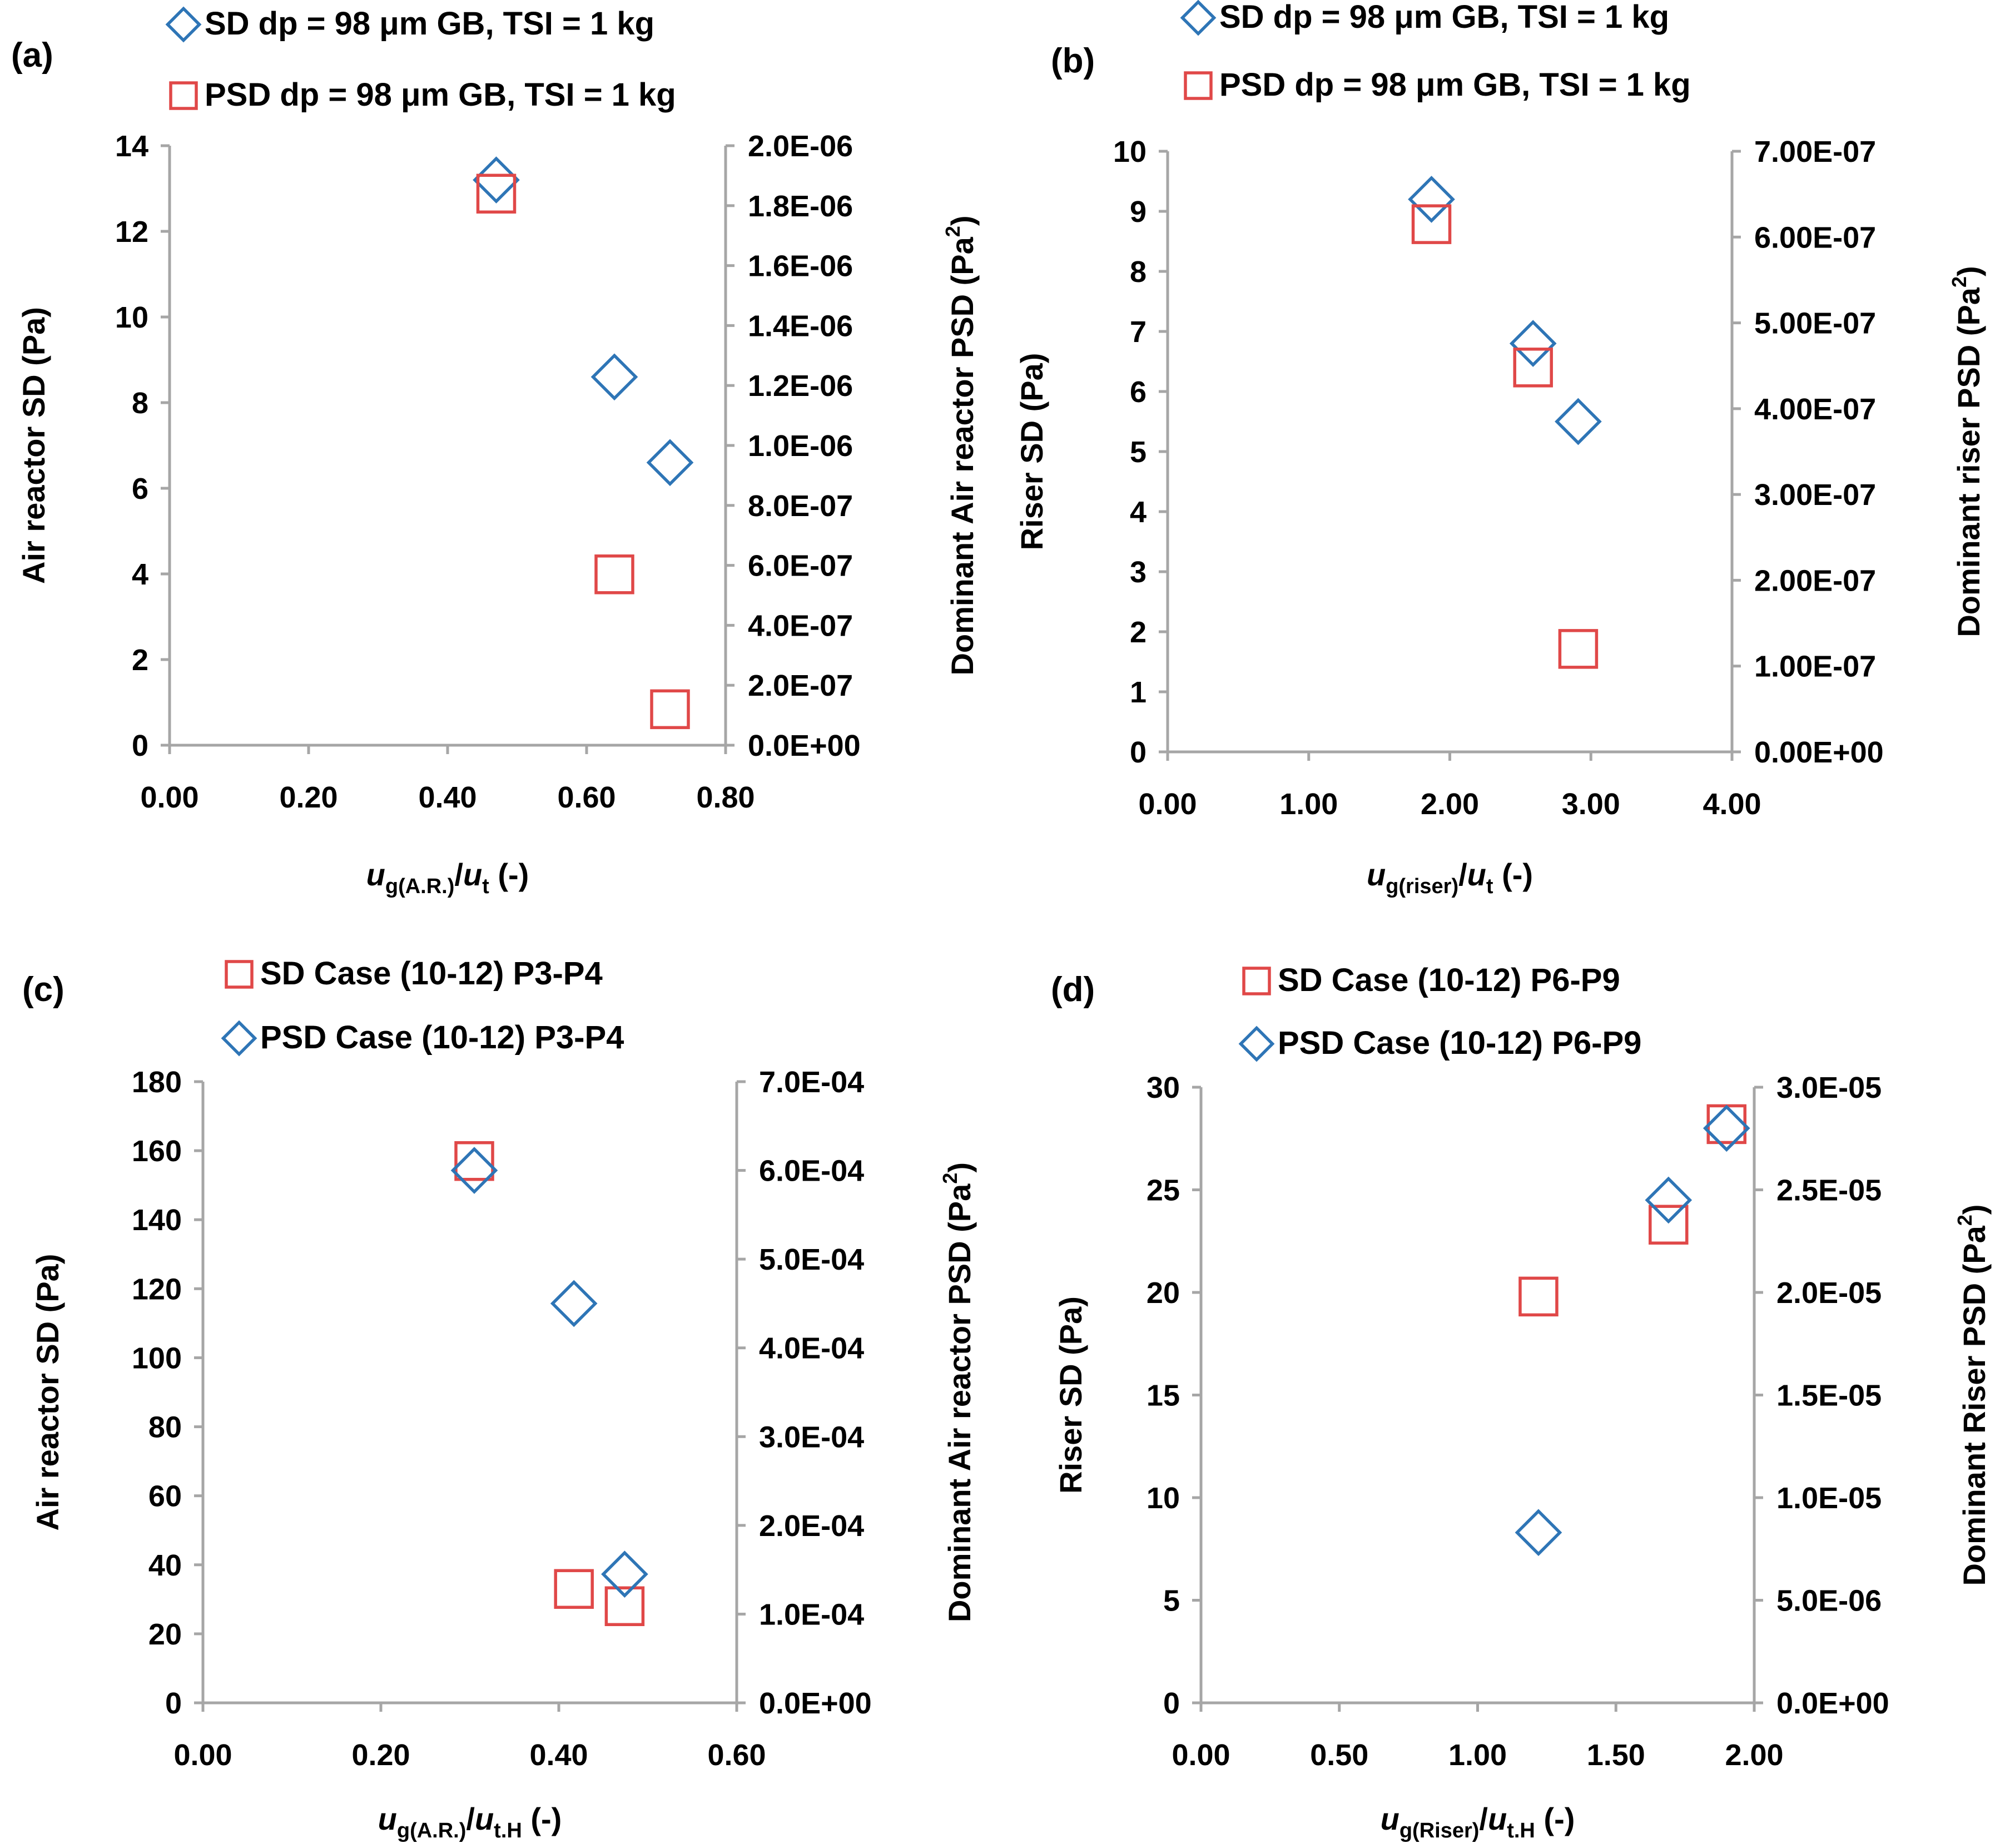 This screenshot has height=1848, width=2010. I want to click on y2-tick-label: 1.0E-05, so click(1829, 1498).